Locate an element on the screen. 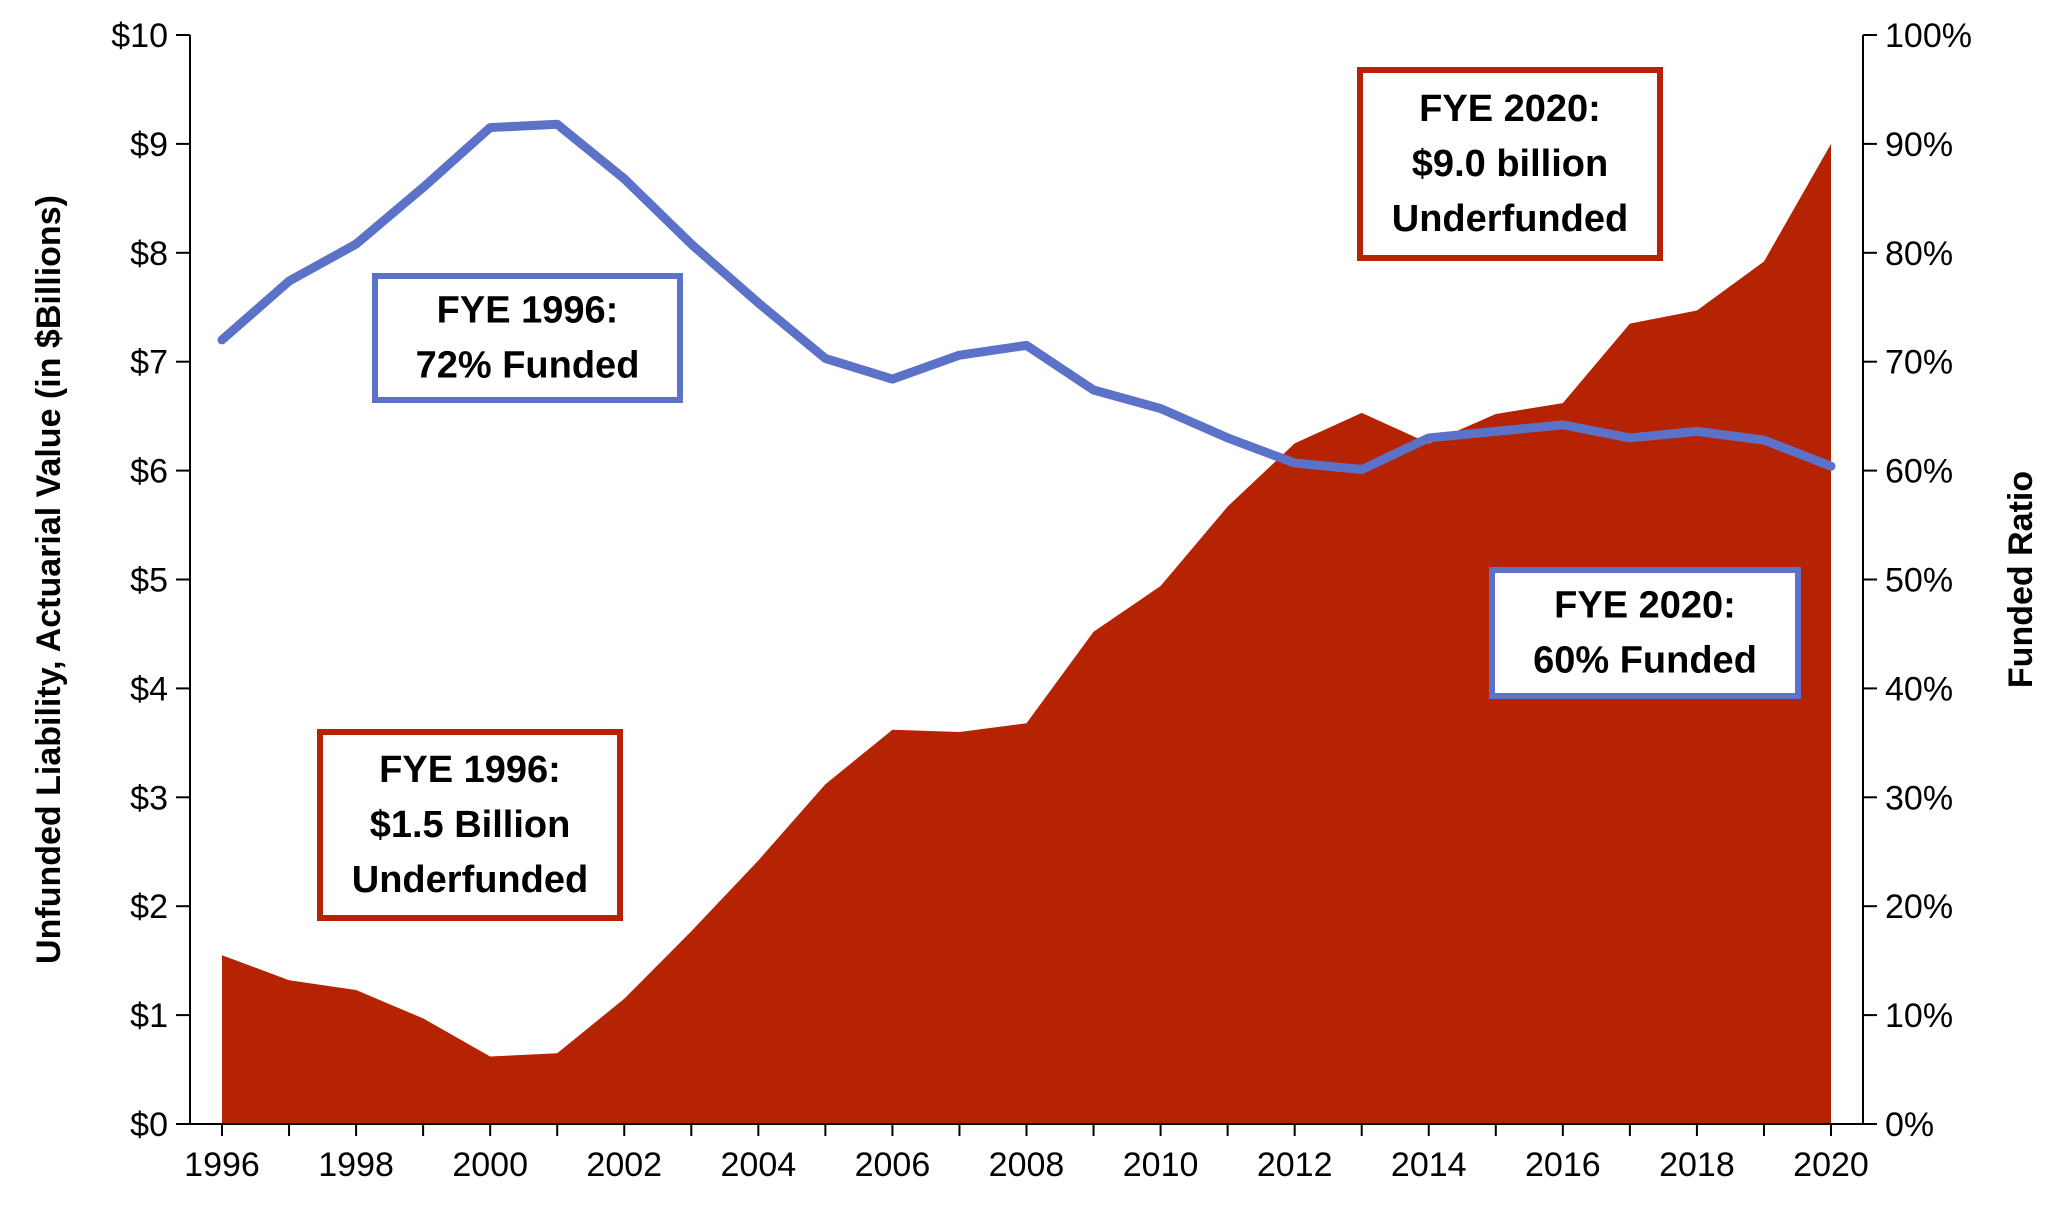  y-left-tick-label: $8 is located at coordinates (149, 254).